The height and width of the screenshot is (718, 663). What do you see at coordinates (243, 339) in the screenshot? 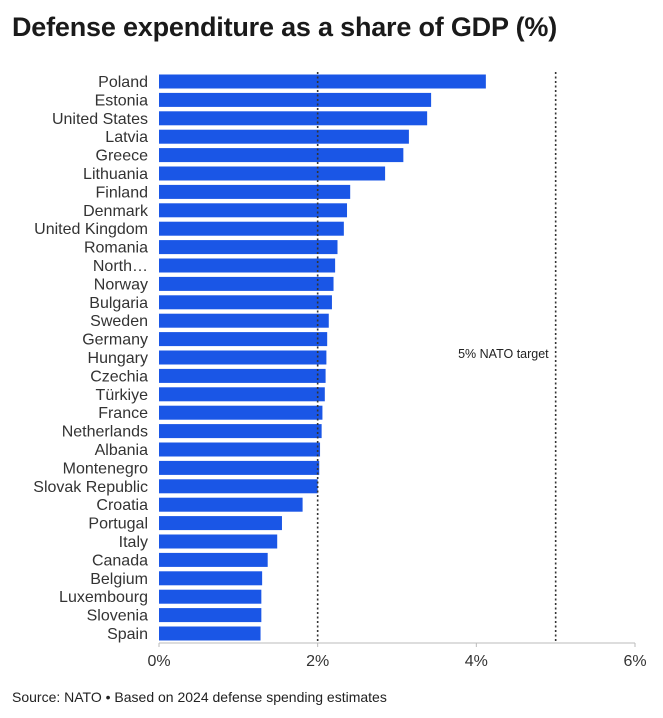
I see `bar-germany` at bounding box center [243, 339].